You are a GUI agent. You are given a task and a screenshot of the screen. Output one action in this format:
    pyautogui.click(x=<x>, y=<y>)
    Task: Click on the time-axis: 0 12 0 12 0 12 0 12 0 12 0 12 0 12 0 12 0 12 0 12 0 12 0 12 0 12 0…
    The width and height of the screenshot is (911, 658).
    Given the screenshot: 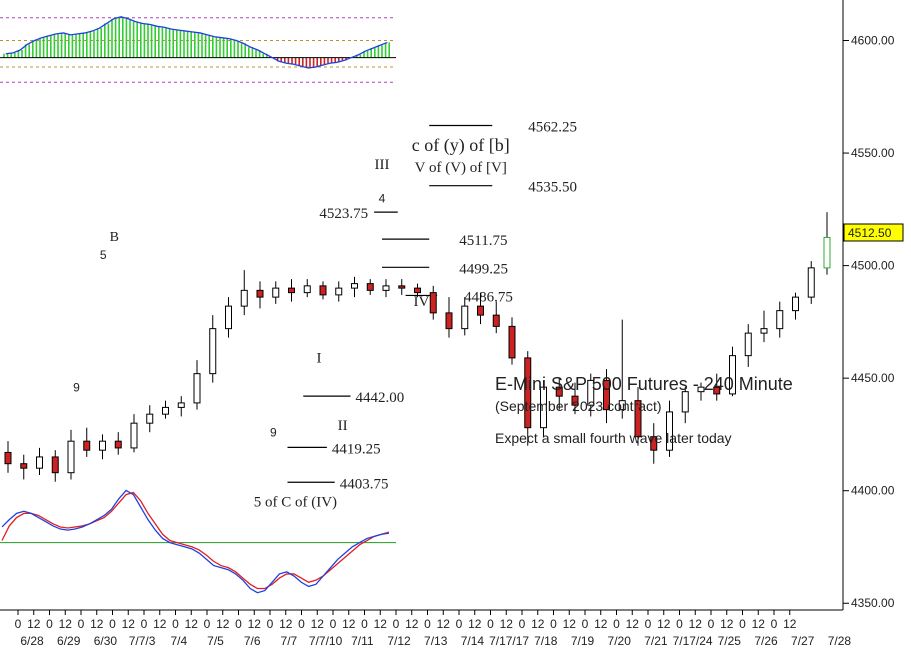 What is the action you would take?
    pyautogui.click(x=425, y=628)
    